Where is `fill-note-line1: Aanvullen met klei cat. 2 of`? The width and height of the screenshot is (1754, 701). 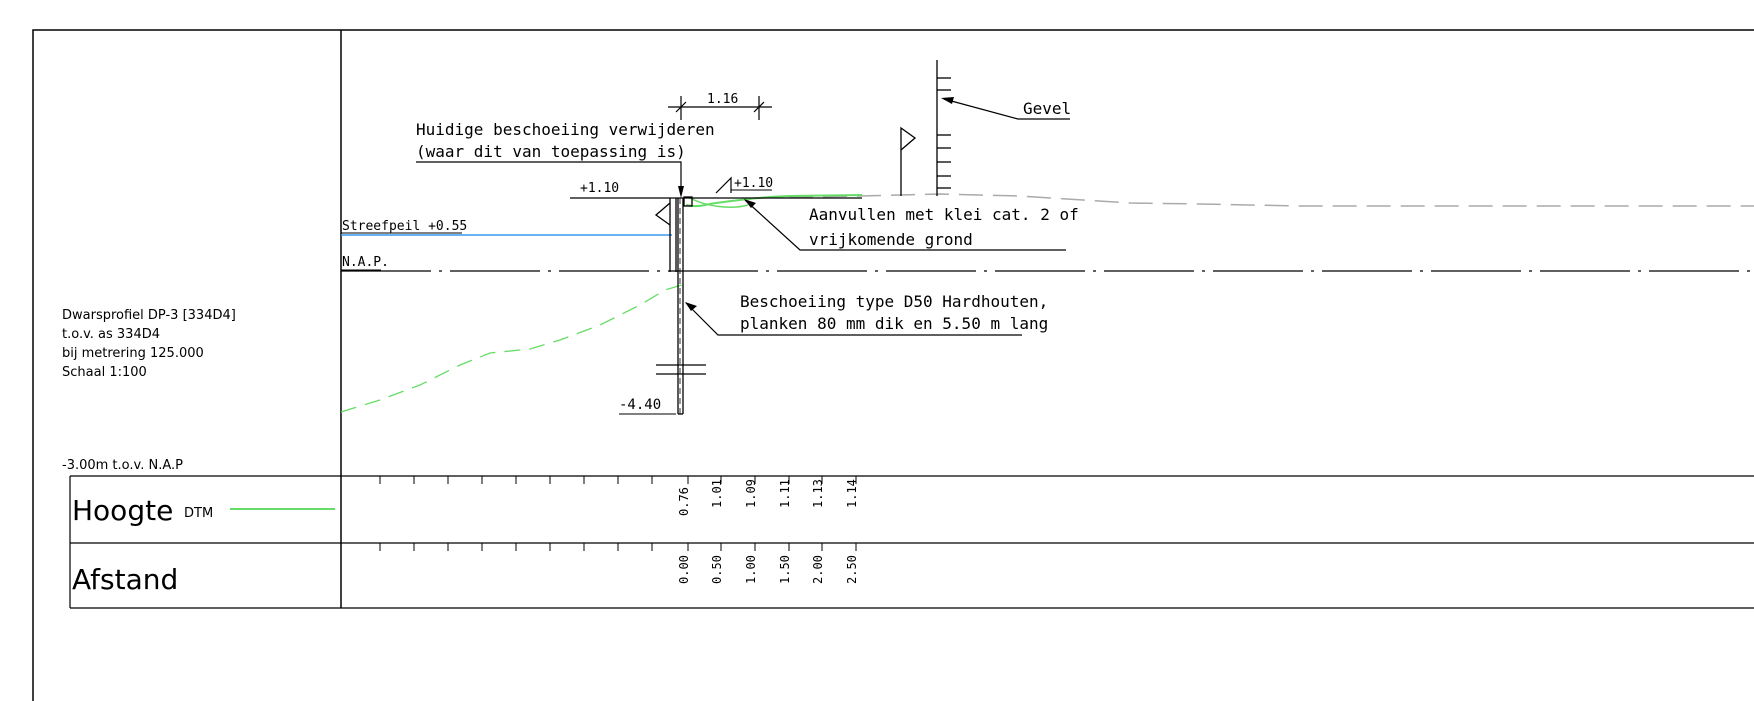
fill-note-line1: Aanvullen met klei cat. 2 of is located at coordinates (944, 214).